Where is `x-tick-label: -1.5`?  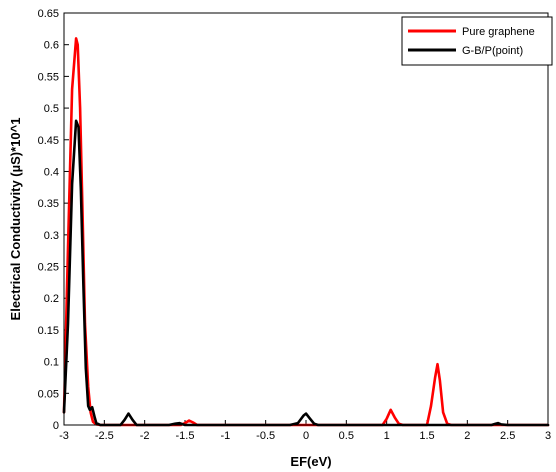 x-tick-label: -1.5 is located at coordinates (185, 436).